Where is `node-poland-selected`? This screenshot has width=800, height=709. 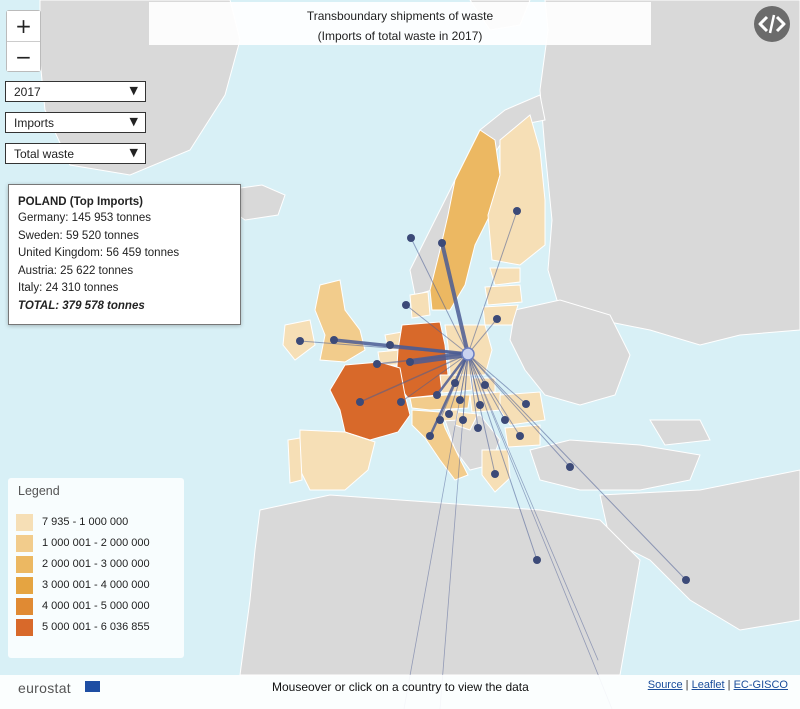
node-poland-selected is located at coordinates (468, 354).